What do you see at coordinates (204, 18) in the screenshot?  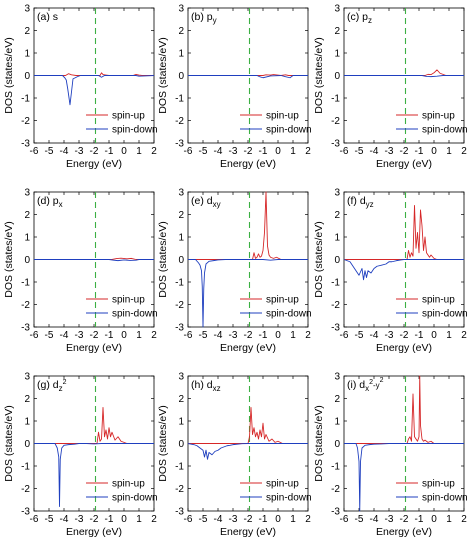 I see `panel-title: (b) py` at bounding box center [204, 18].